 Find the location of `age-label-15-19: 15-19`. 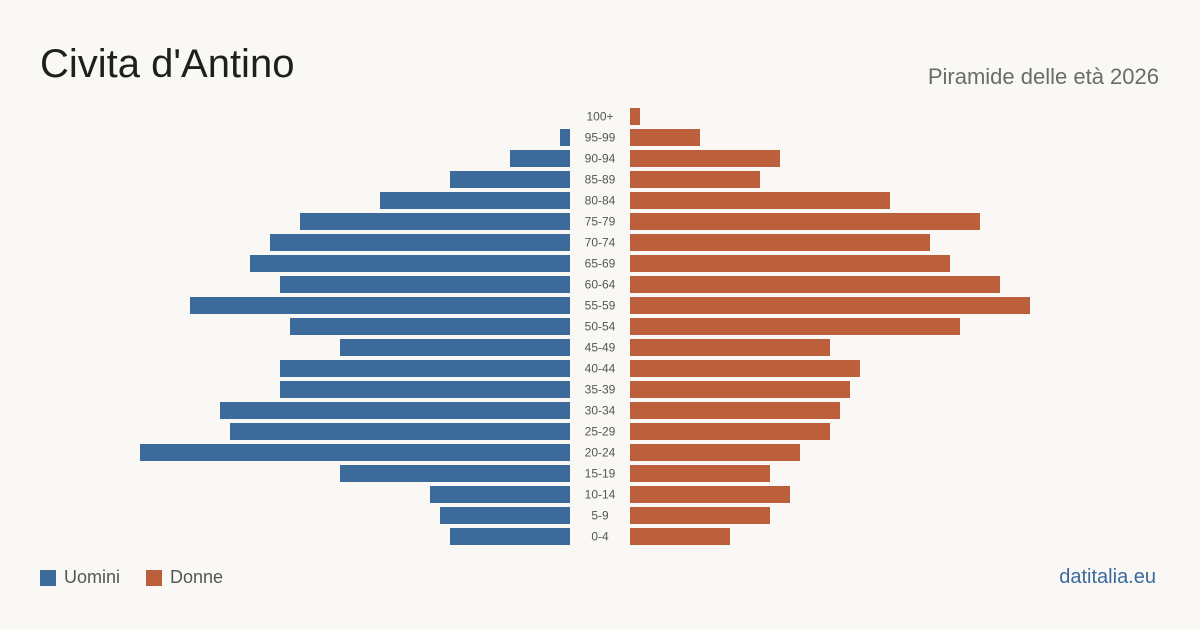

age-label-15-19: 15-19 is located at coordinates (600, 474).